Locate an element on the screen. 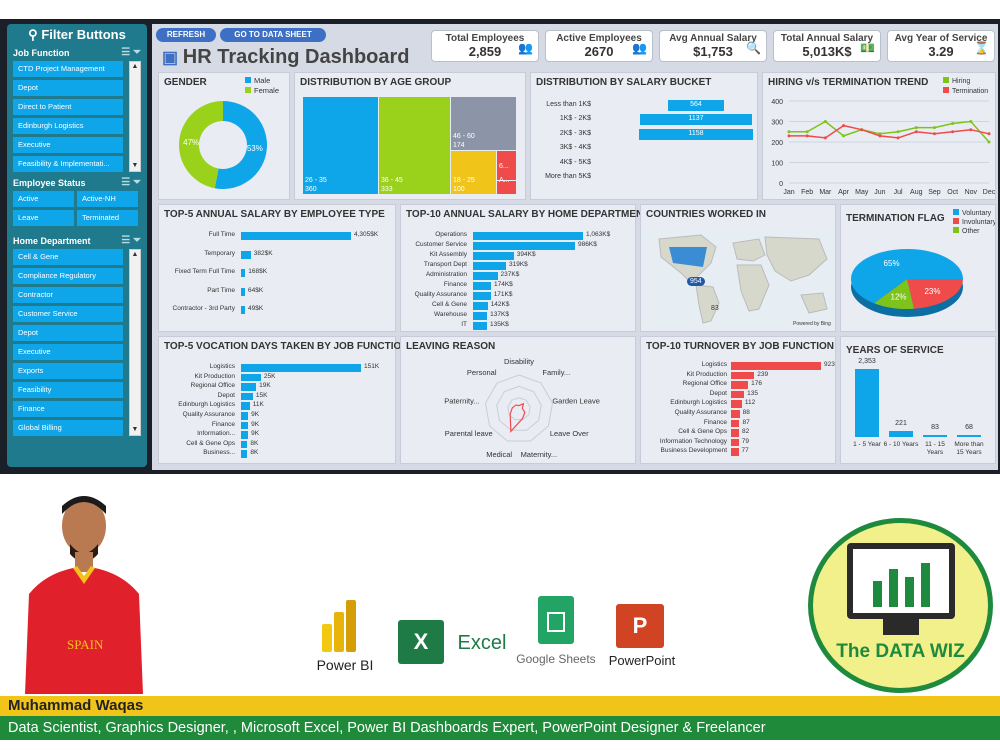  y-tick-label: 200 is located at coordinates (777, 143).